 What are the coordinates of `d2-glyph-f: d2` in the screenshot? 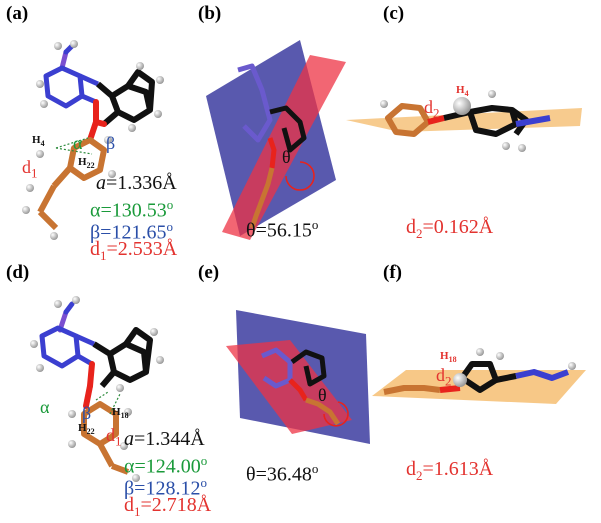 It's located at (444, 377).